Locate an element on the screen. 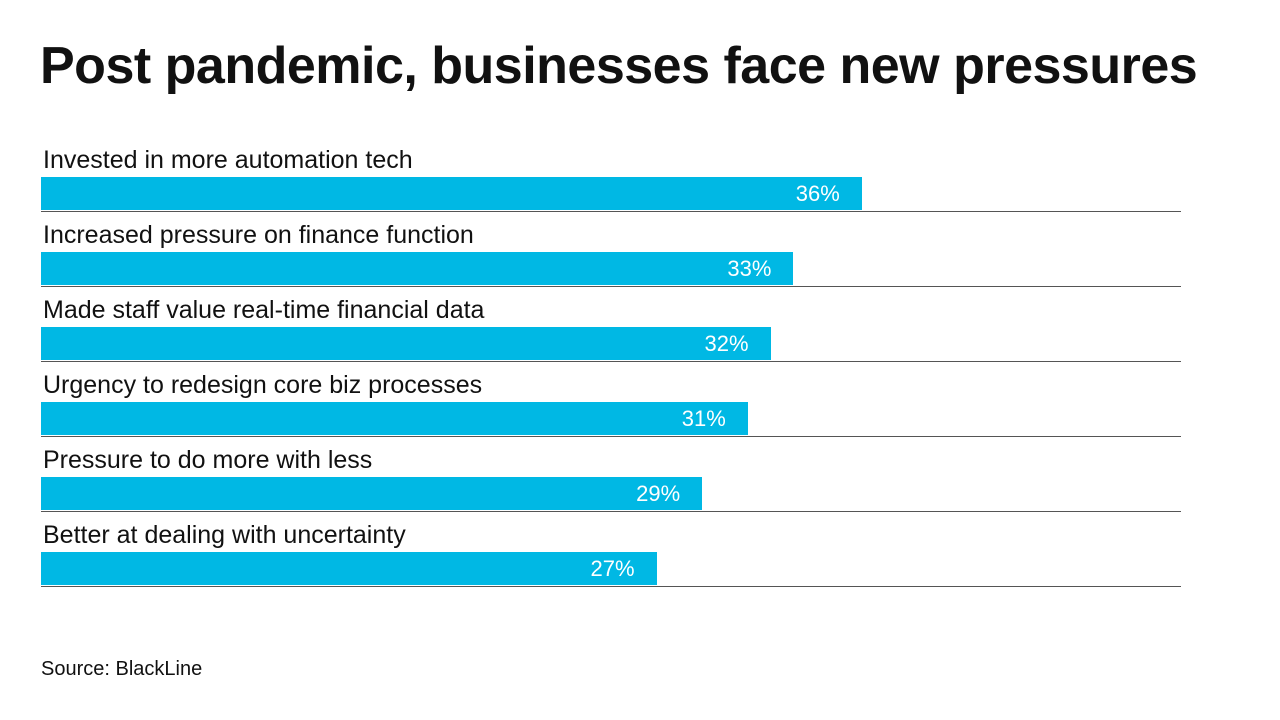 This screenshot has height=720, width=1280. bar-row: Better at dealing with uncertainty 27% is located at coordinates (611, 557).